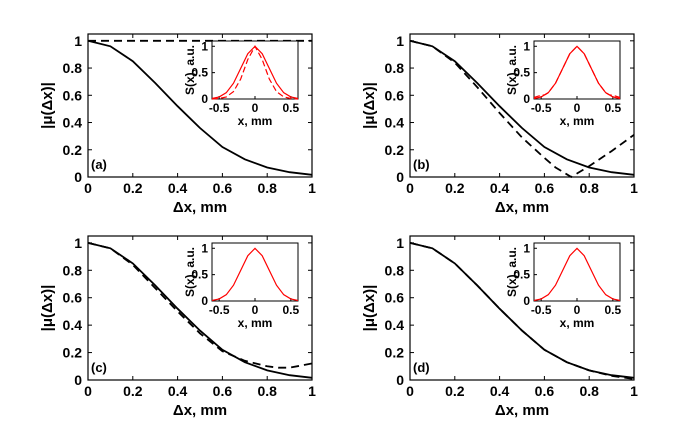  I want to click on panel-label: (b), so click(421, 164).